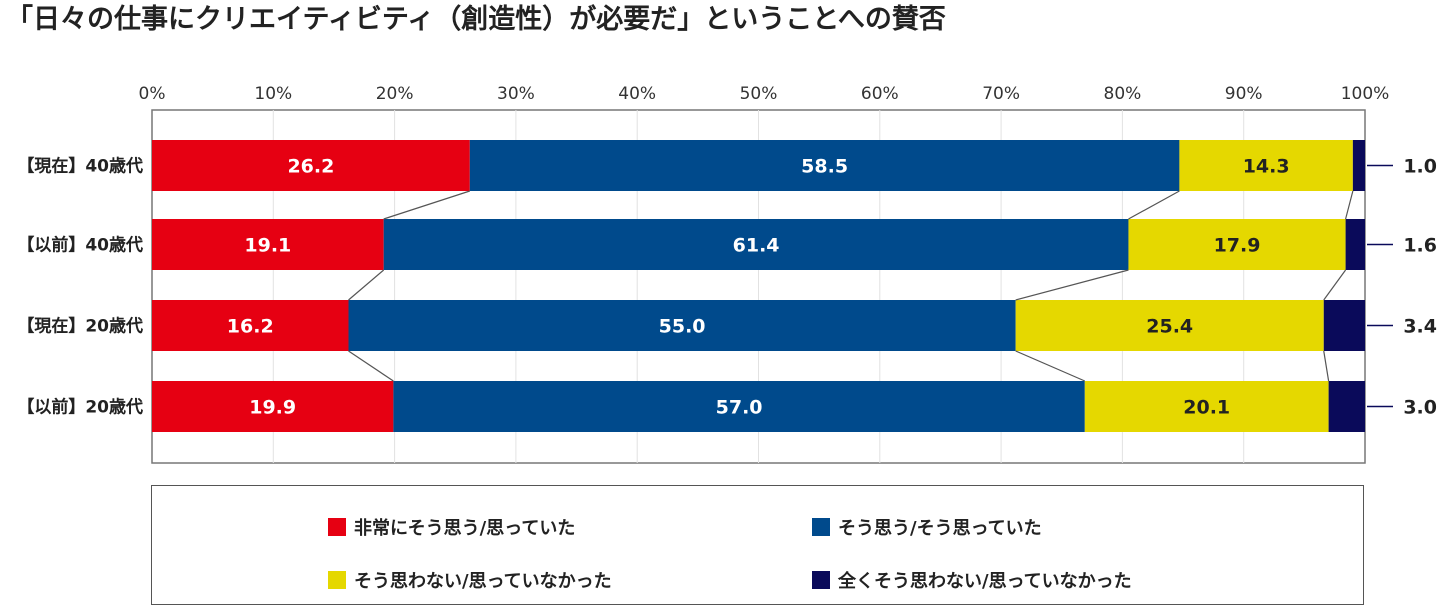  What do you see at coordinates (1420, 327) in the screenshot?
I see `data-label: 3.4` at bounding box center [1420, 327].